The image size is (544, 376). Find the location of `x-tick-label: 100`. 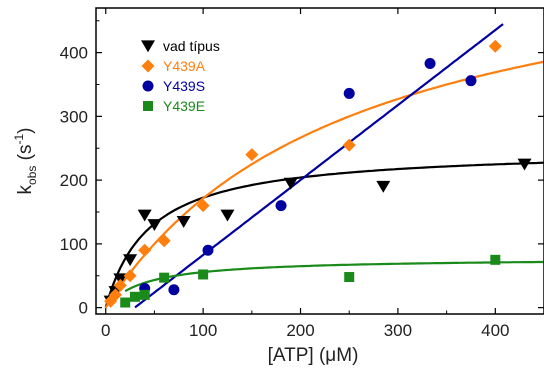

x-tick-label: 100 is located at coordinates (203, 330).